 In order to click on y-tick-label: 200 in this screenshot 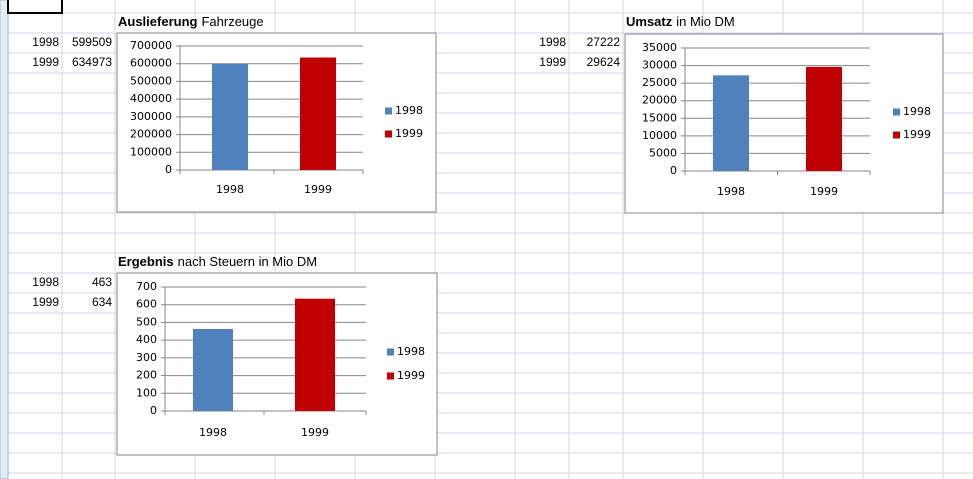, I will do `click(146, 375)`.